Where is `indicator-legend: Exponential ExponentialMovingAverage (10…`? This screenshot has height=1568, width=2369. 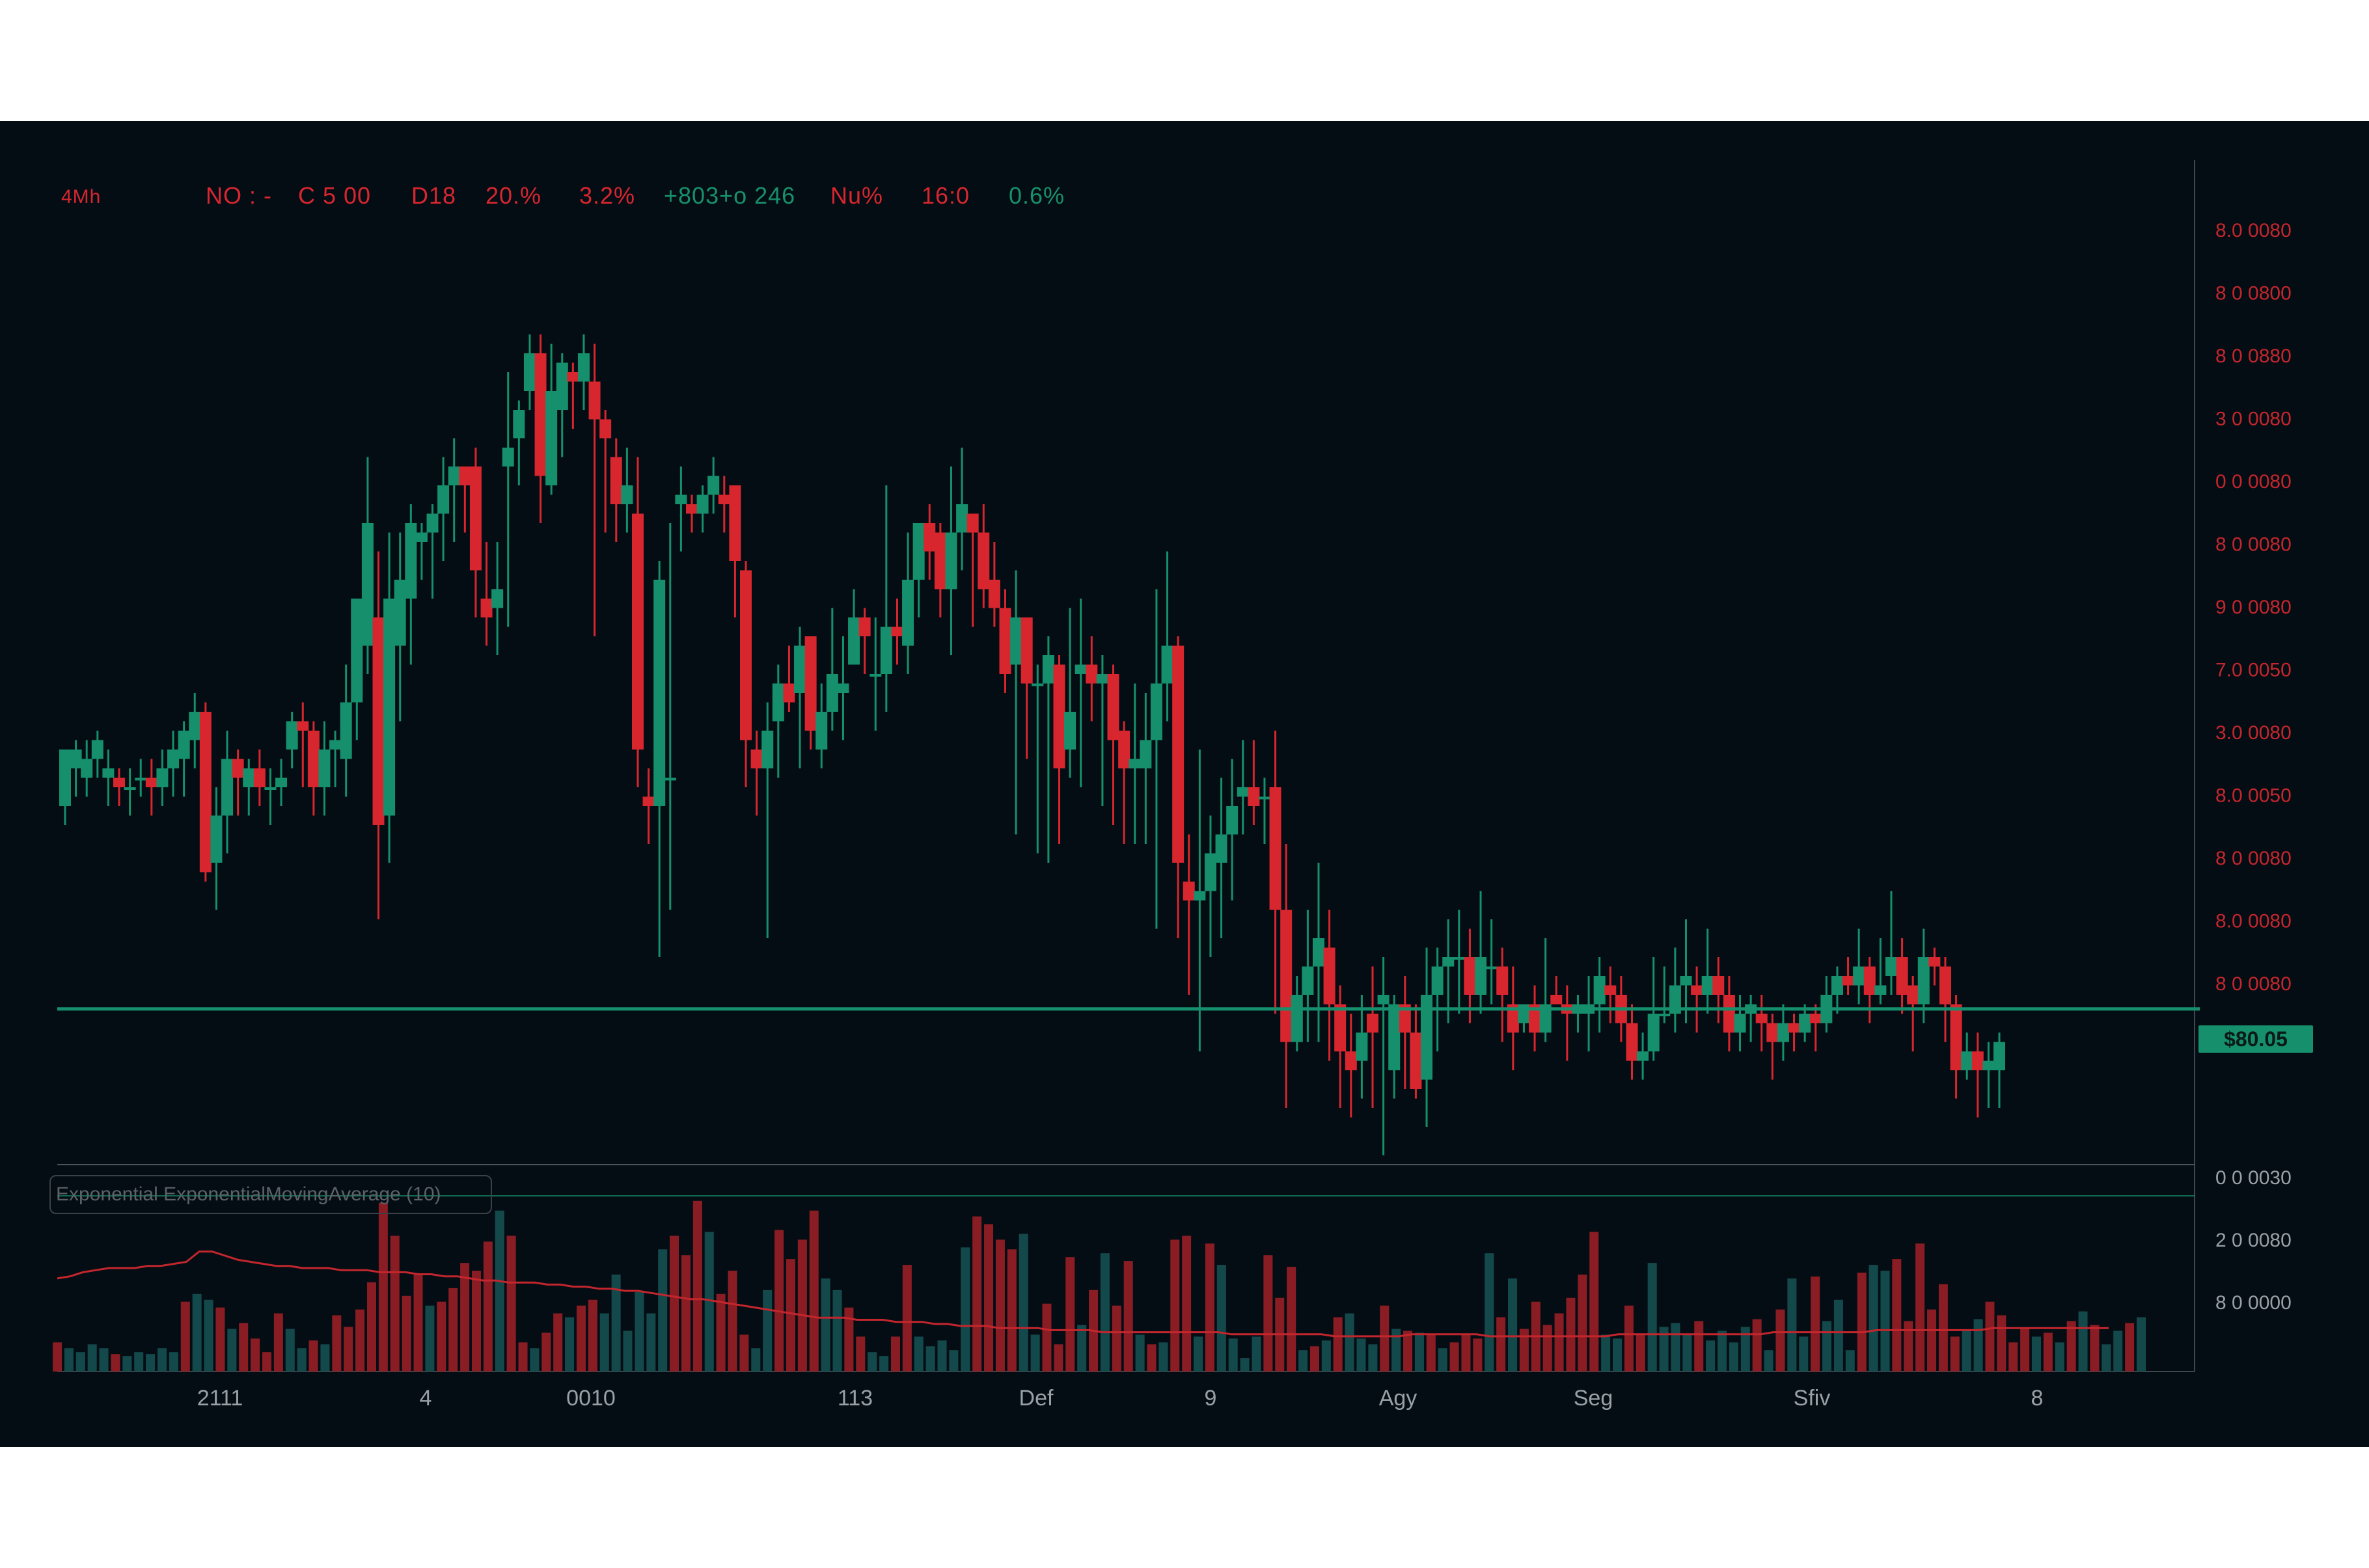 indicator-legend: Exponential ExponentialMovingAverage (10… is located at coordinates (270, 1194).